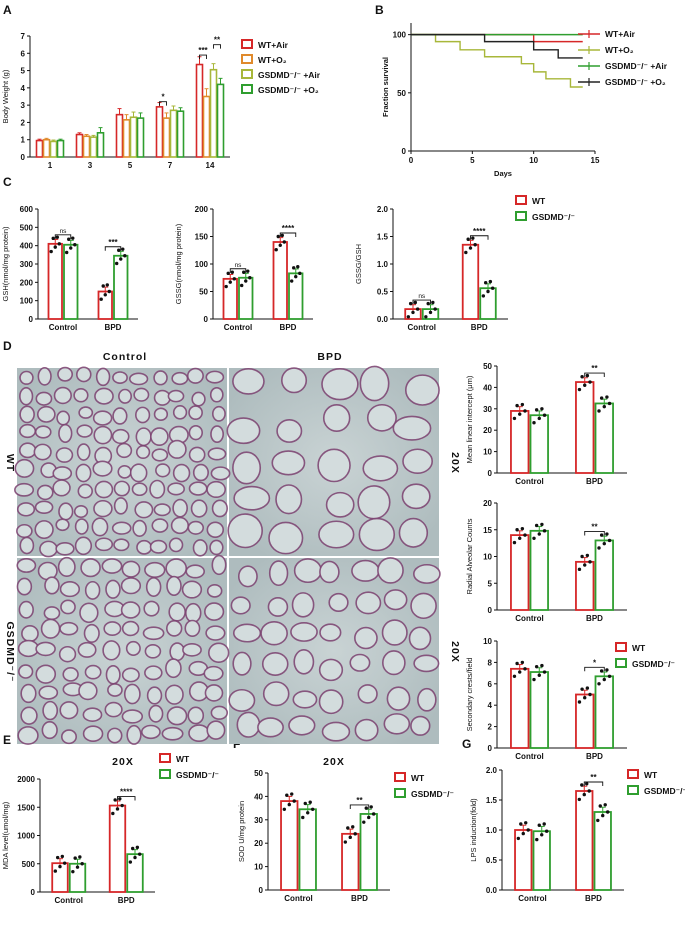 The image size is (685, 927). What do you see at coordinates (7, 182) in the screenshot?
I see `panel-label-c: C` at bounding box center [7, 182].